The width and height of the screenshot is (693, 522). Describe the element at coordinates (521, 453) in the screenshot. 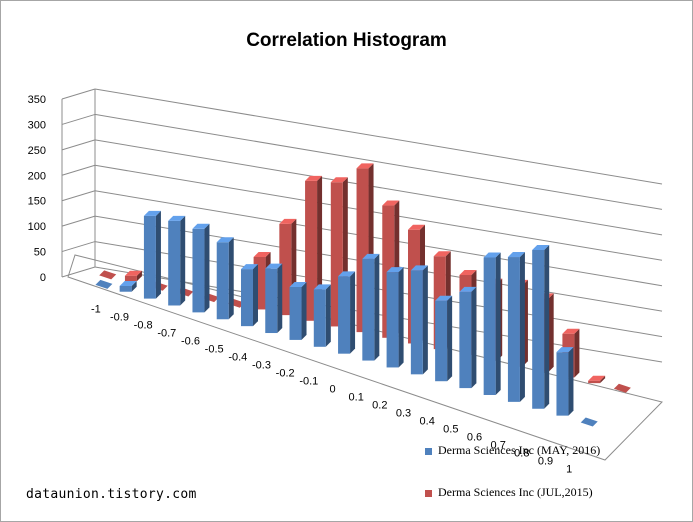

I see `x-tick-label: 0.8` at that location.